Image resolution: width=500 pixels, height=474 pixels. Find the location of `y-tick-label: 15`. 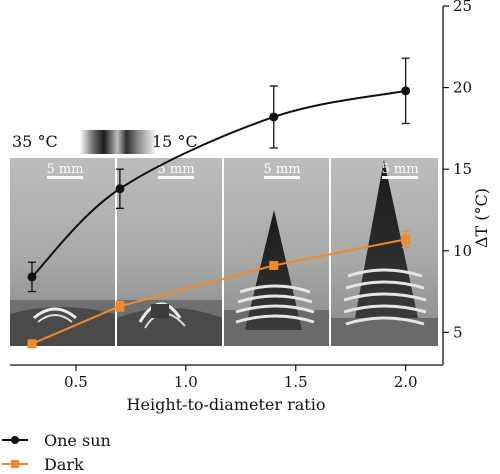

y-tick-label: 15 is located at coordinates (462, 169).